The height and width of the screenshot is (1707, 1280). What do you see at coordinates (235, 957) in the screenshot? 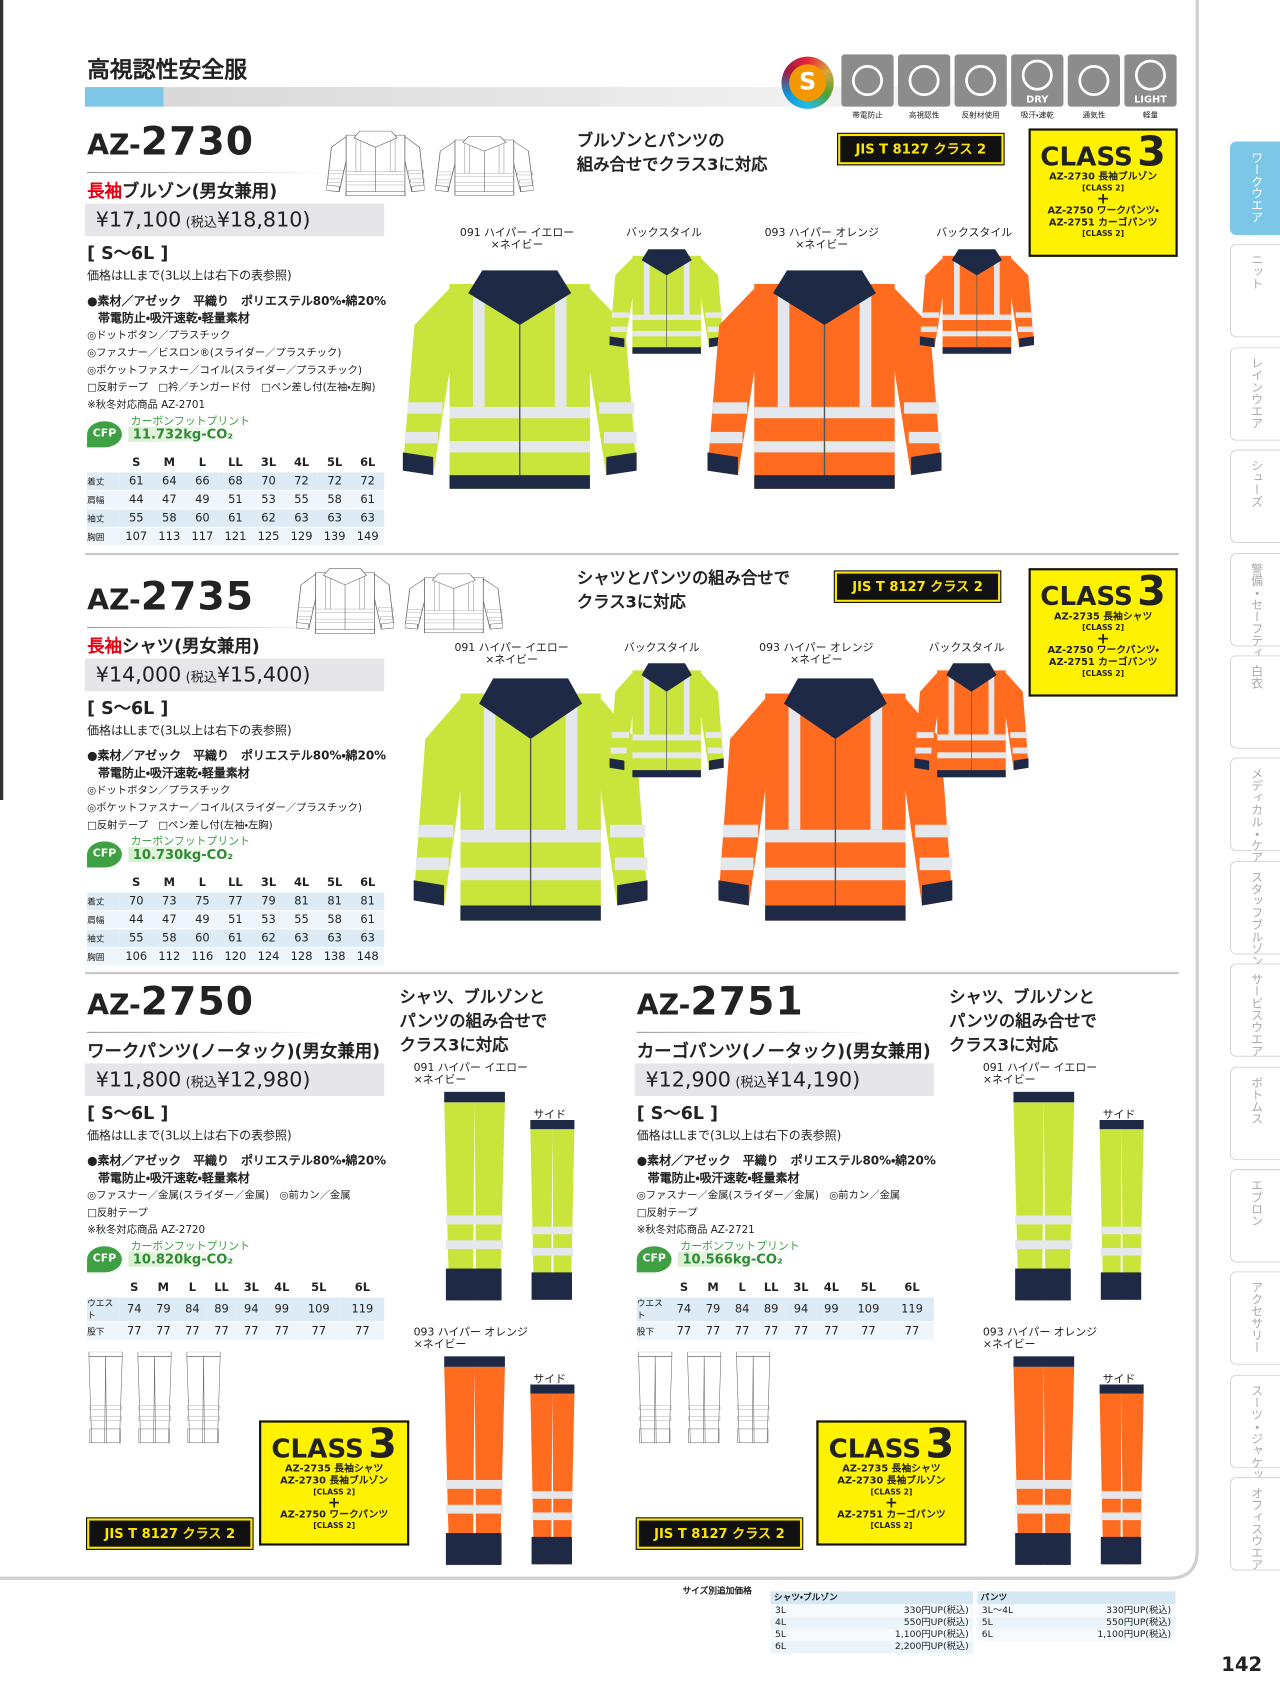
I see `size-value: 120` at bounding box center [235, 957].